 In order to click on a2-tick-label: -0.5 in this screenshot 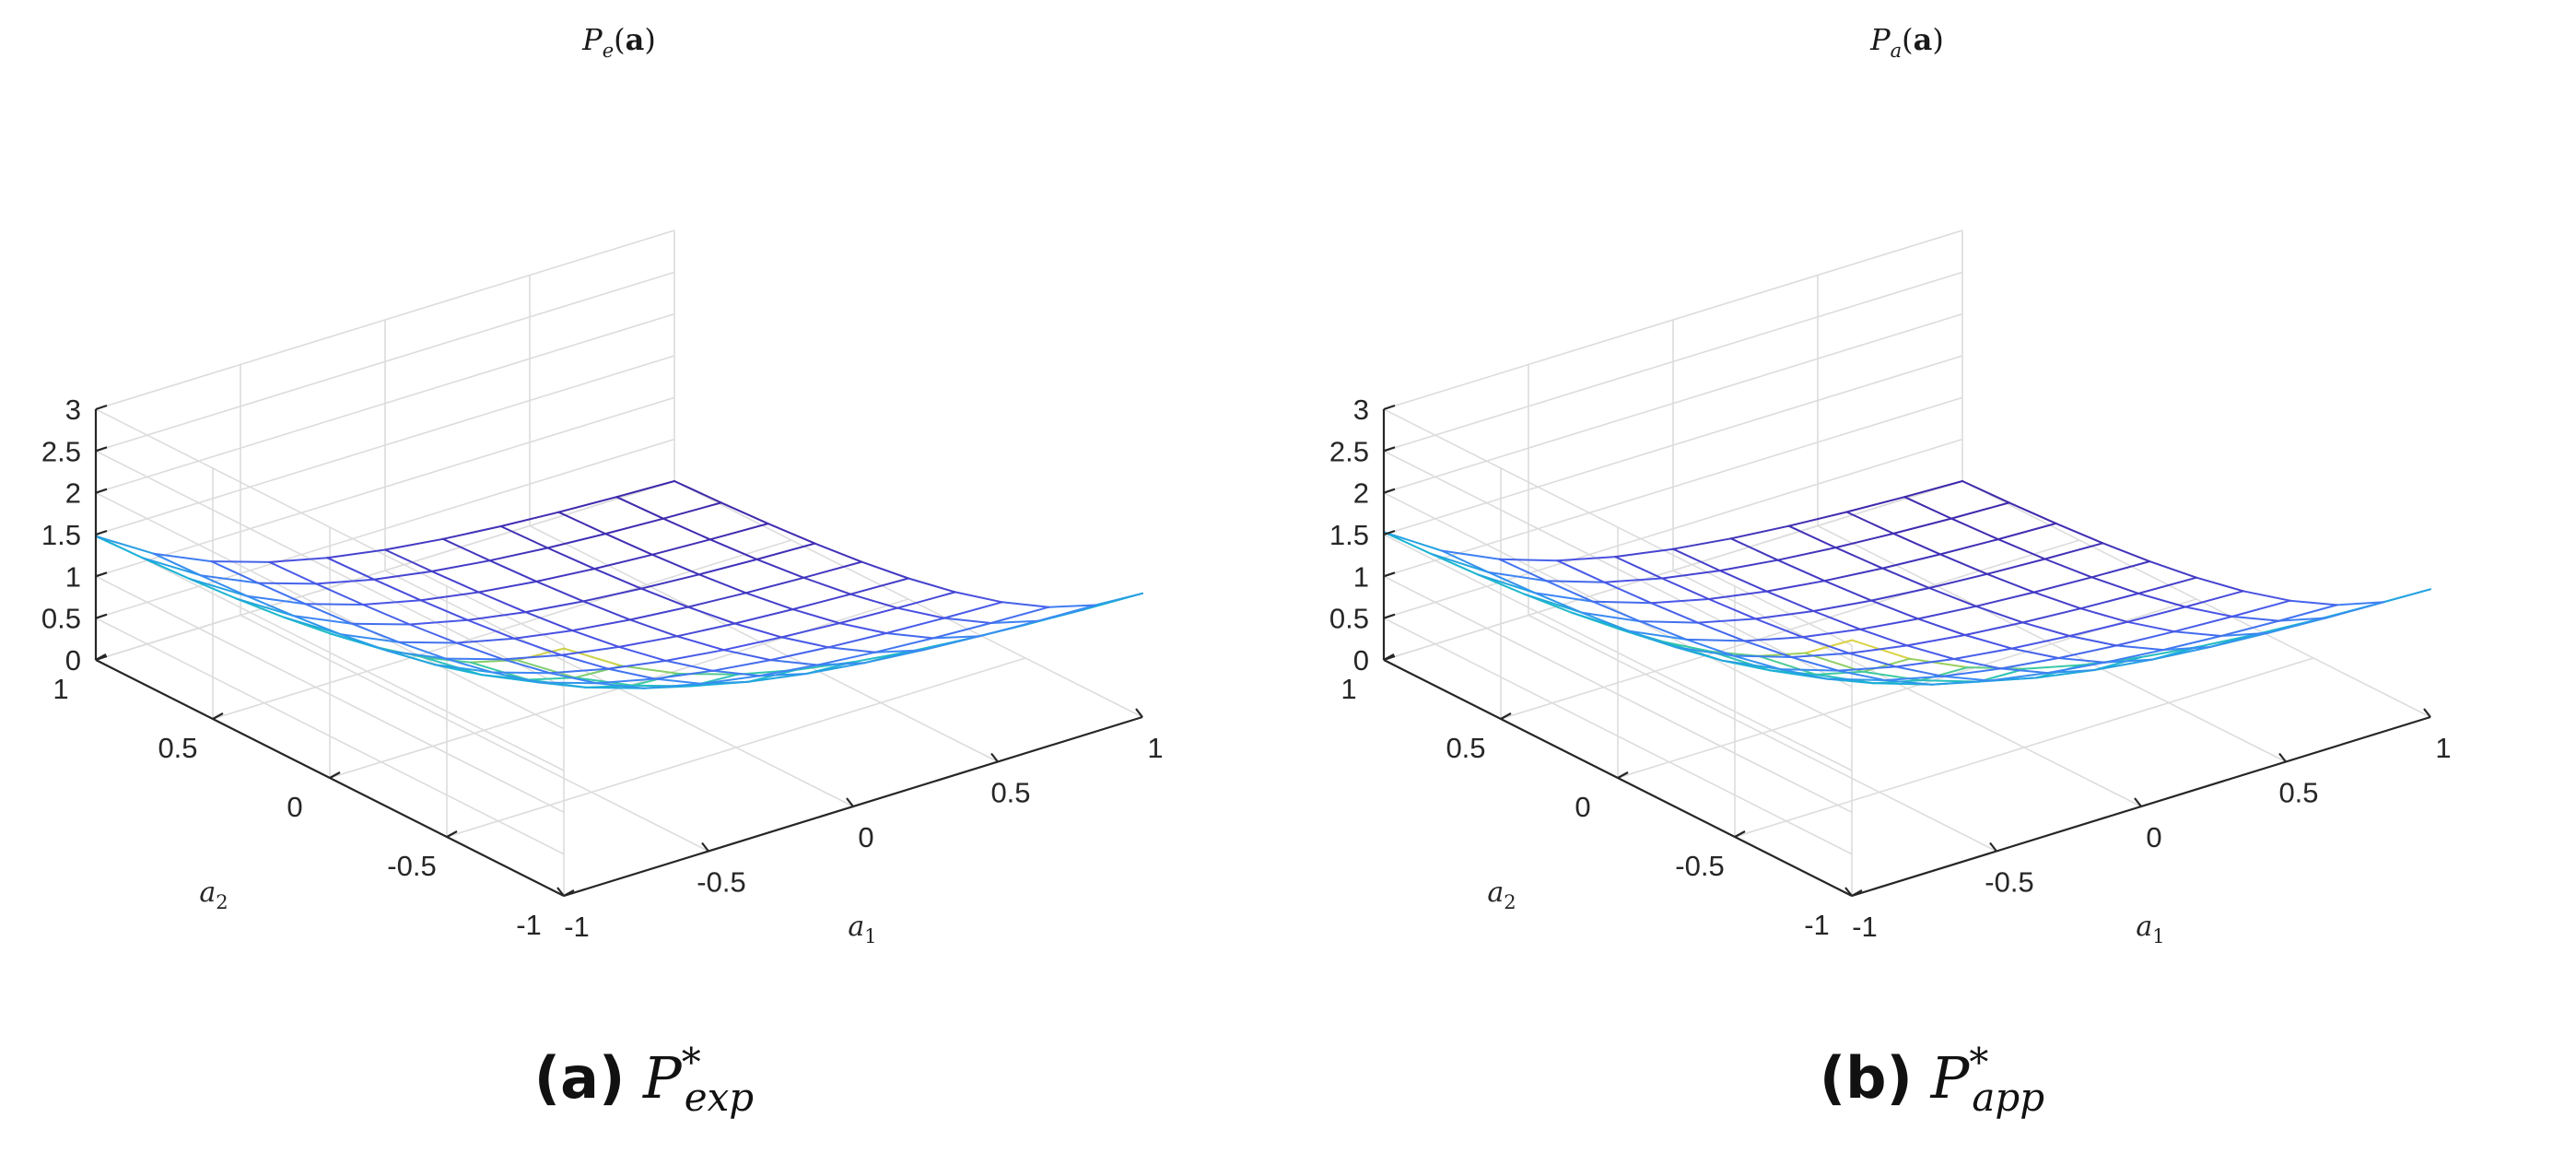, I will do `click(1699, 866)`.